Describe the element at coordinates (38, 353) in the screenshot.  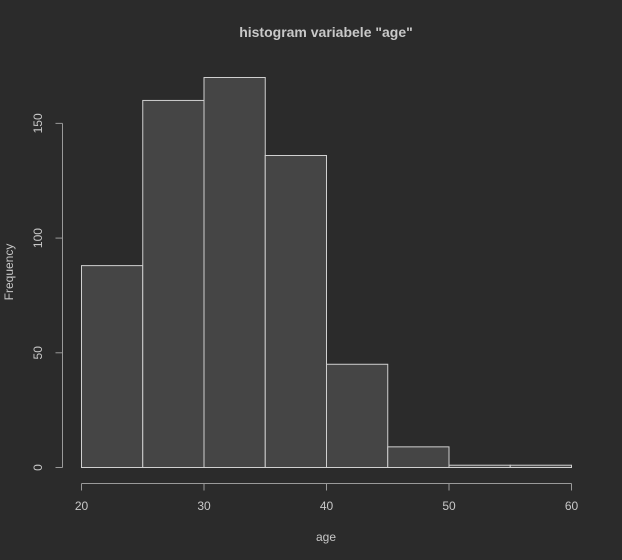
I see `y-tick-label: 50` at that location.